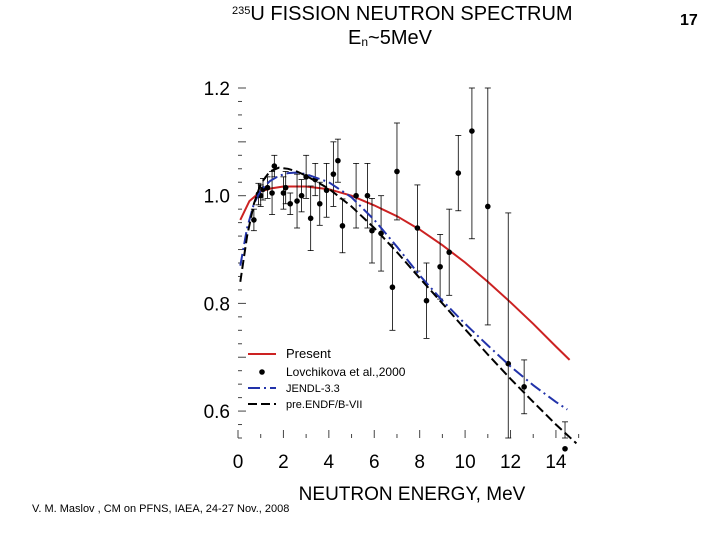 Image resolution: width=720 pixels, height=540 pixels. Describe the element at coordinates (217, 89) in the screenshot. I see `y-tick-label: 1.2` at that location.